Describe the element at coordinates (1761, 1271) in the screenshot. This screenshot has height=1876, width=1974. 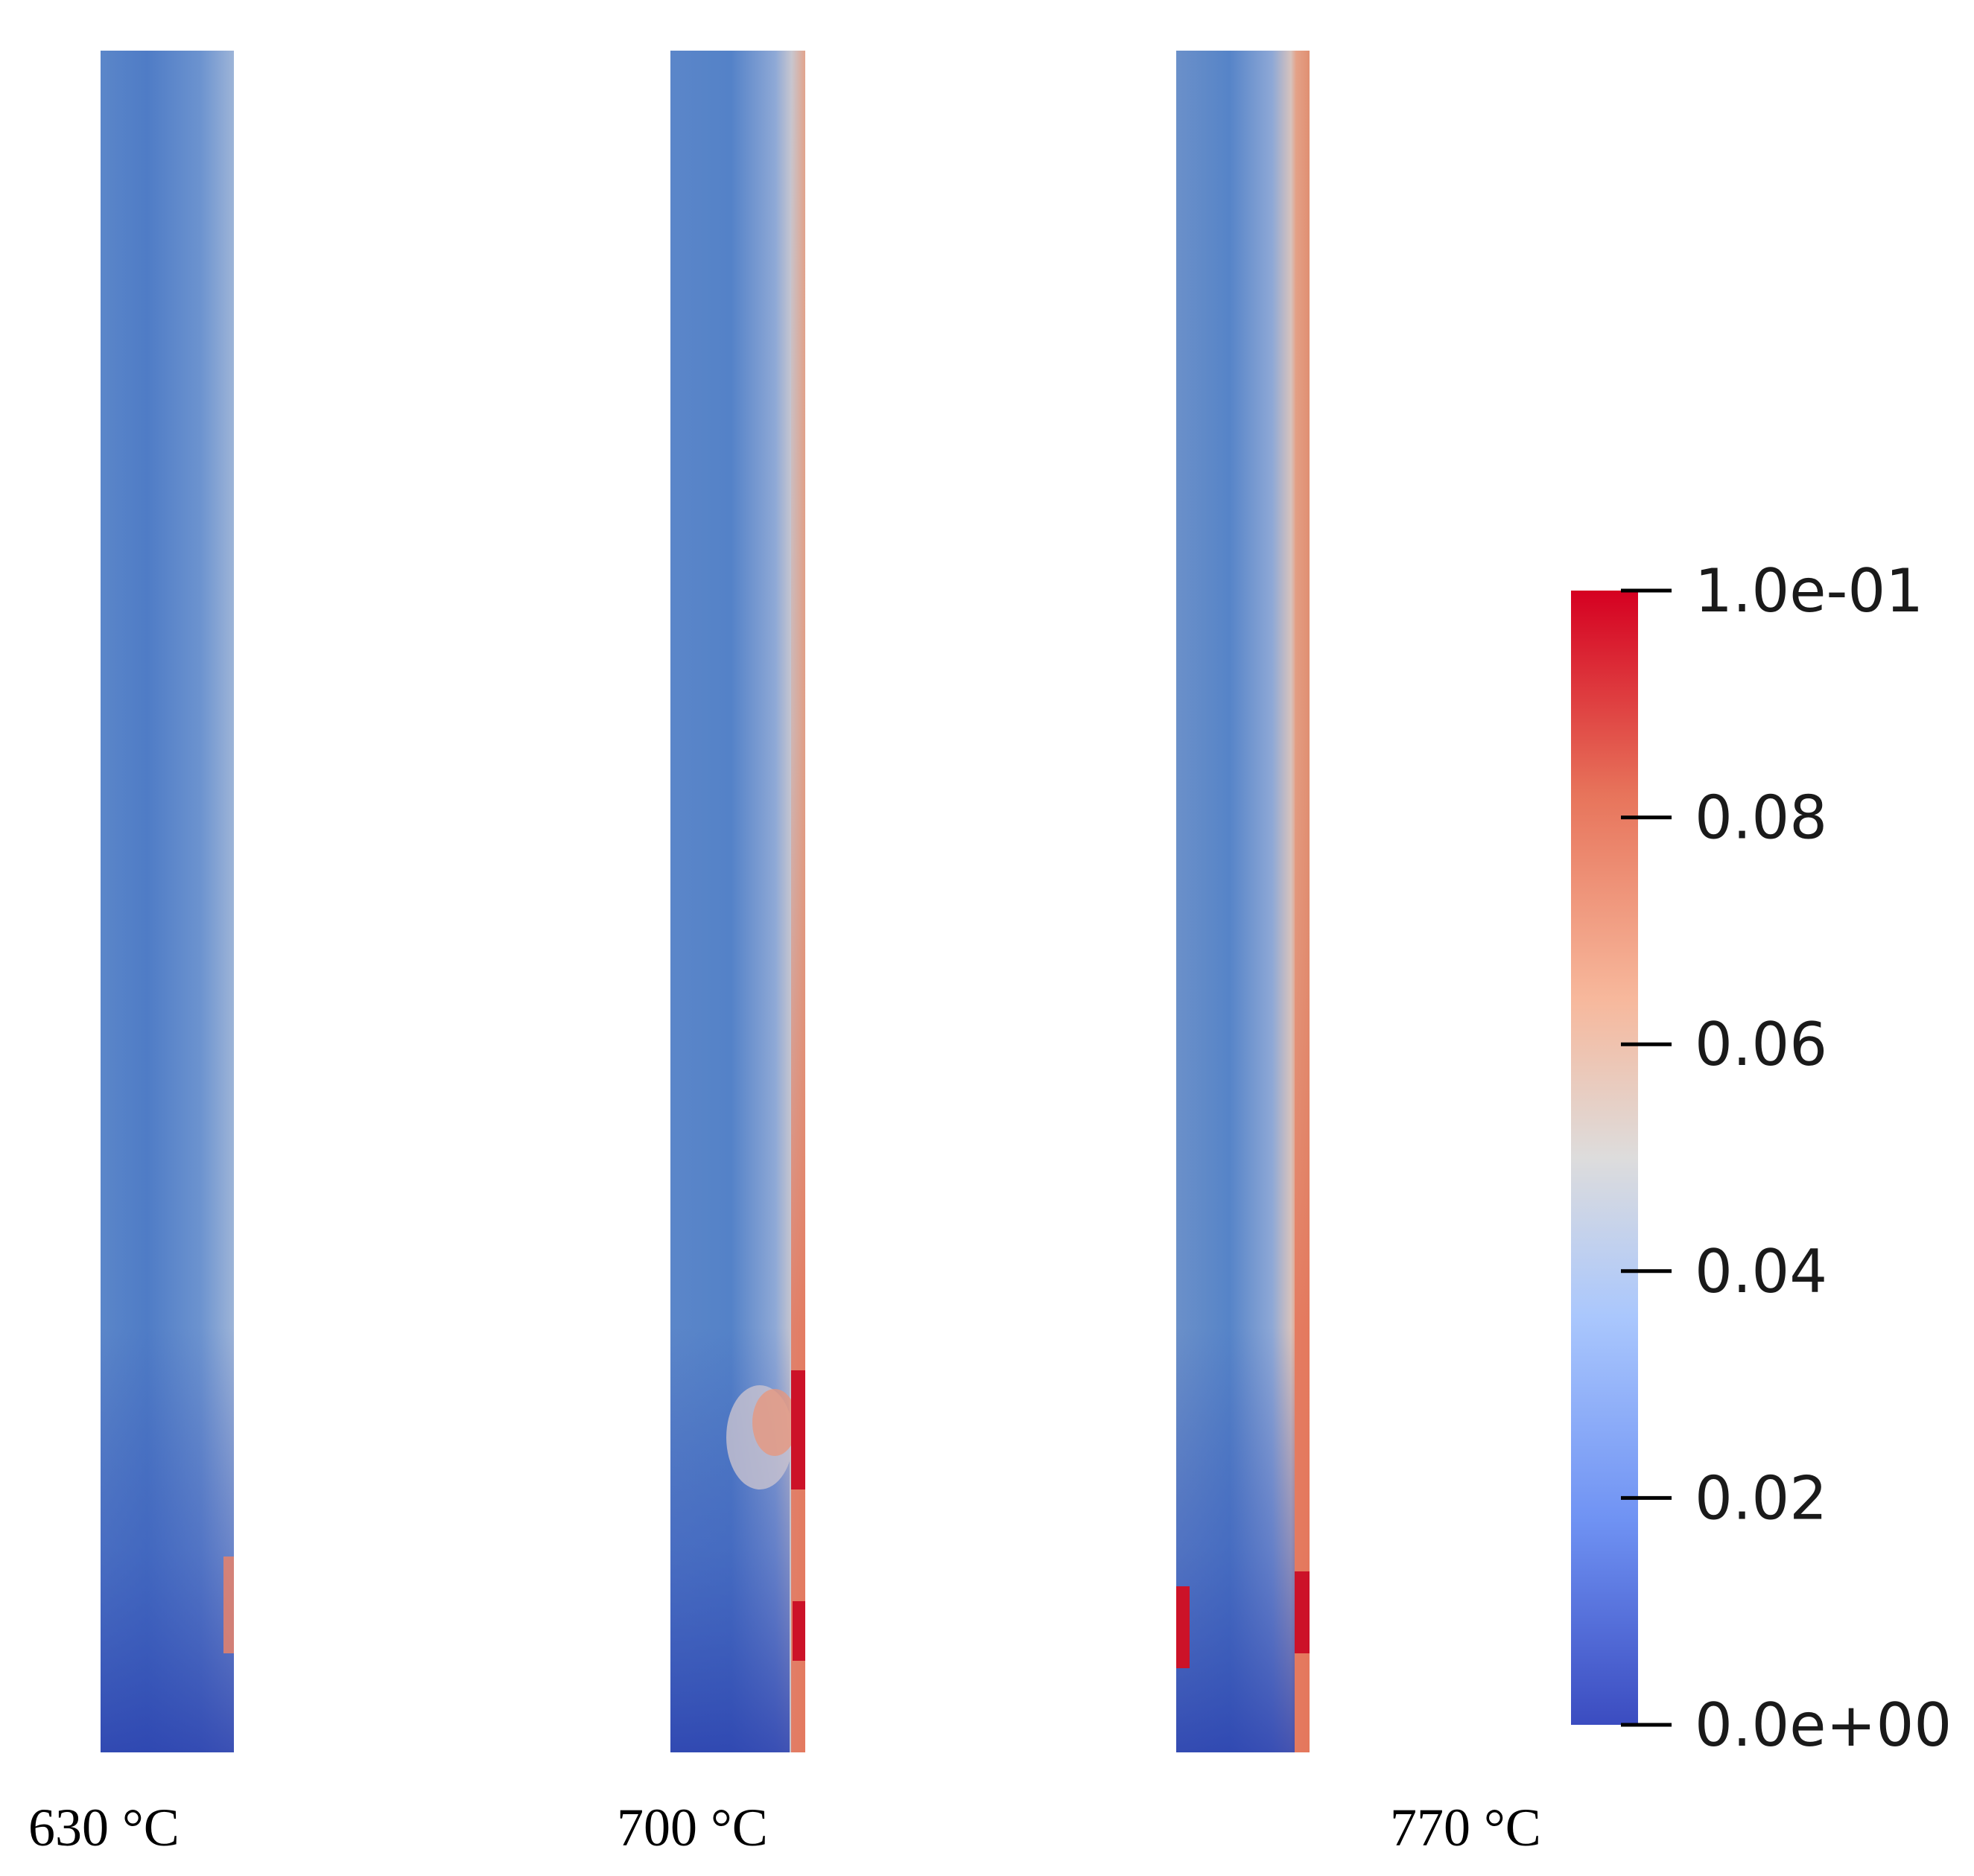
I see `colorbar-tick-label-3: 0.04` at that location.